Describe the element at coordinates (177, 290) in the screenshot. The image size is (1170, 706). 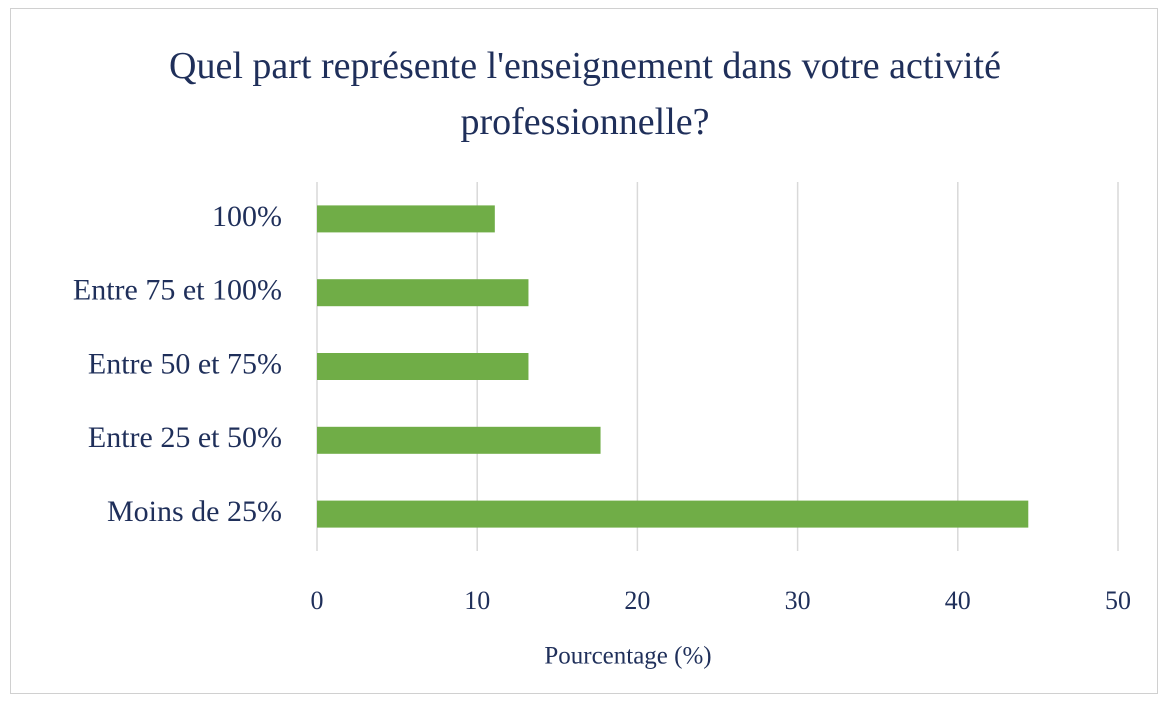
I see `y-tick-label: Entre 75 et 100%` at that location.